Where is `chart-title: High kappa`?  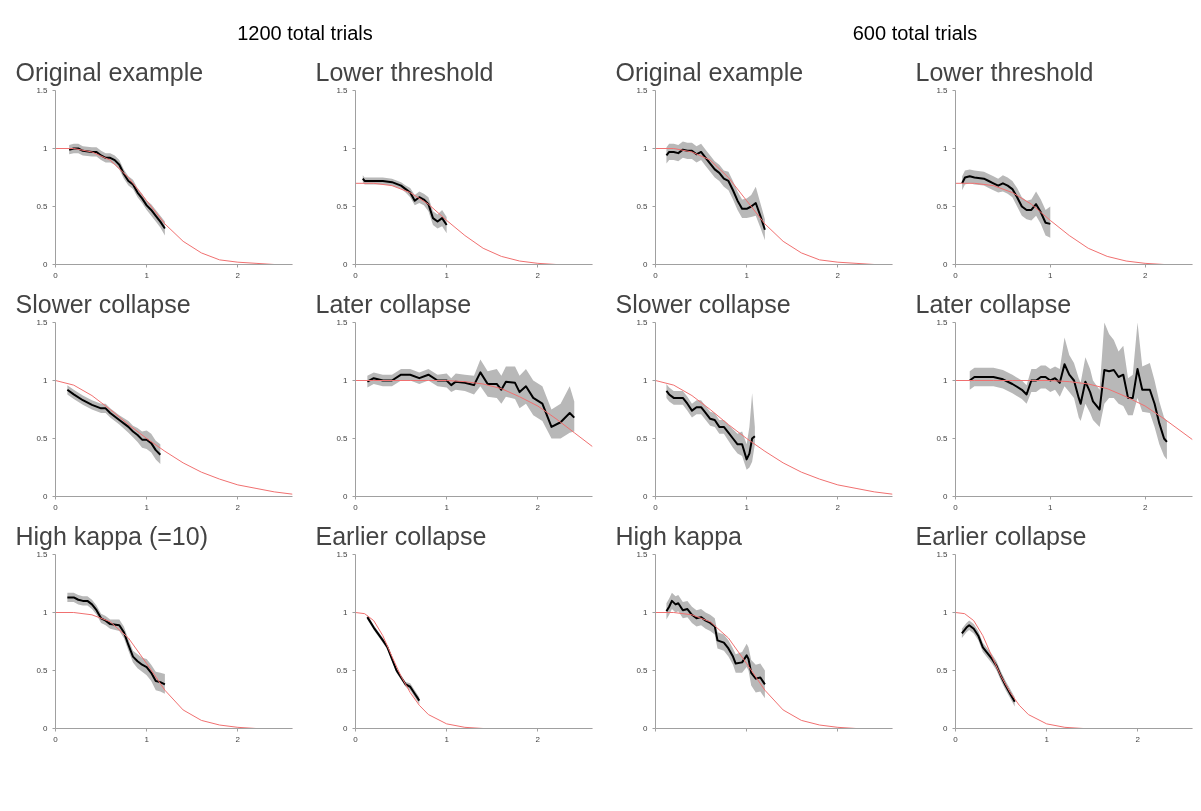 chart-title: High kappa is located at coordinates (679, 535).